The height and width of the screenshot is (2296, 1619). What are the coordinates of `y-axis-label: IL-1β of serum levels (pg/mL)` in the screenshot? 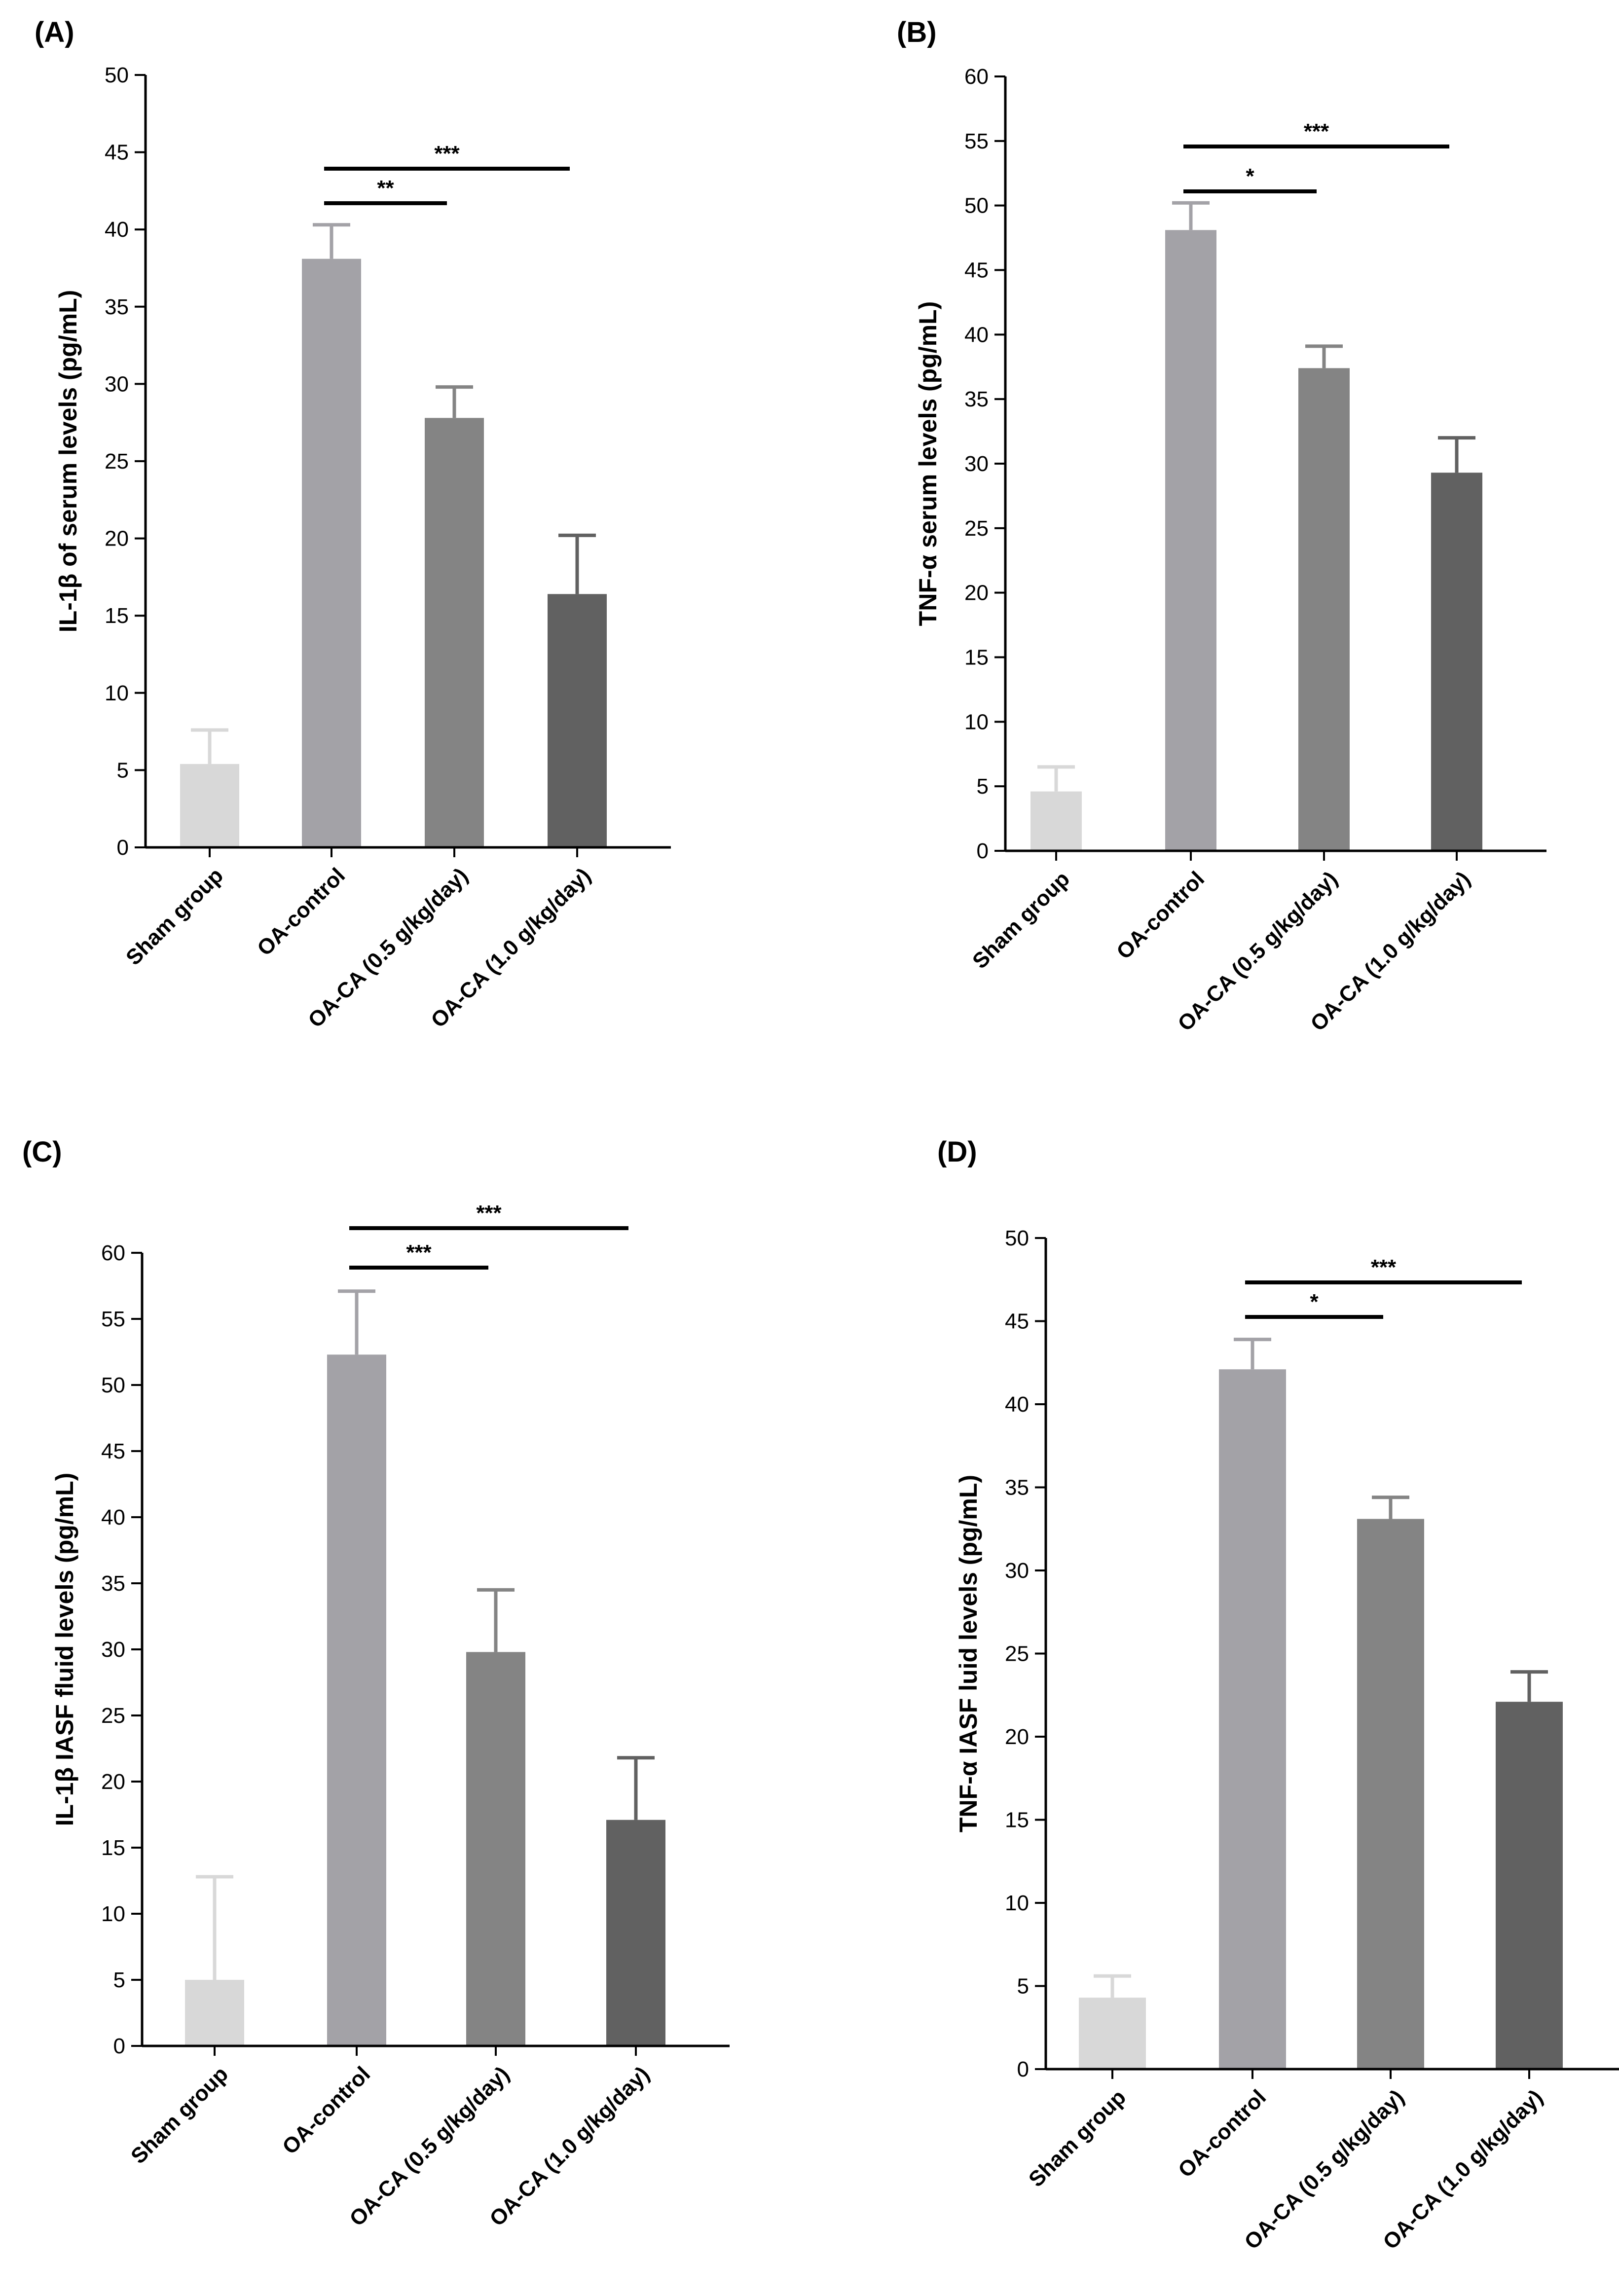 It's located at (68, 461).